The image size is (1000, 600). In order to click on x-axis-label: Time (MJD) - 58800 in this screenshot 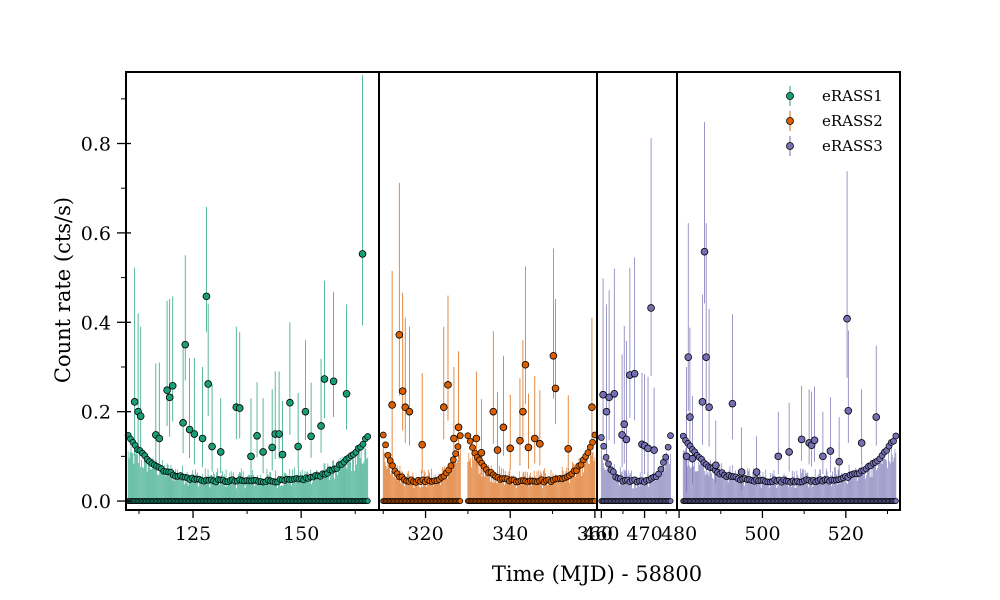, I will do `click(597, 574)`.